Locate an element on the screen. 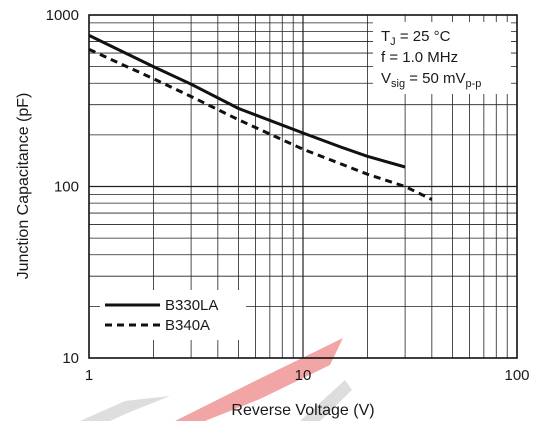 Image resolution: width=535 pixels, height=421 pixels. x-axis-title: Reverse Voltage (V) is located at coordinates (302, 410).